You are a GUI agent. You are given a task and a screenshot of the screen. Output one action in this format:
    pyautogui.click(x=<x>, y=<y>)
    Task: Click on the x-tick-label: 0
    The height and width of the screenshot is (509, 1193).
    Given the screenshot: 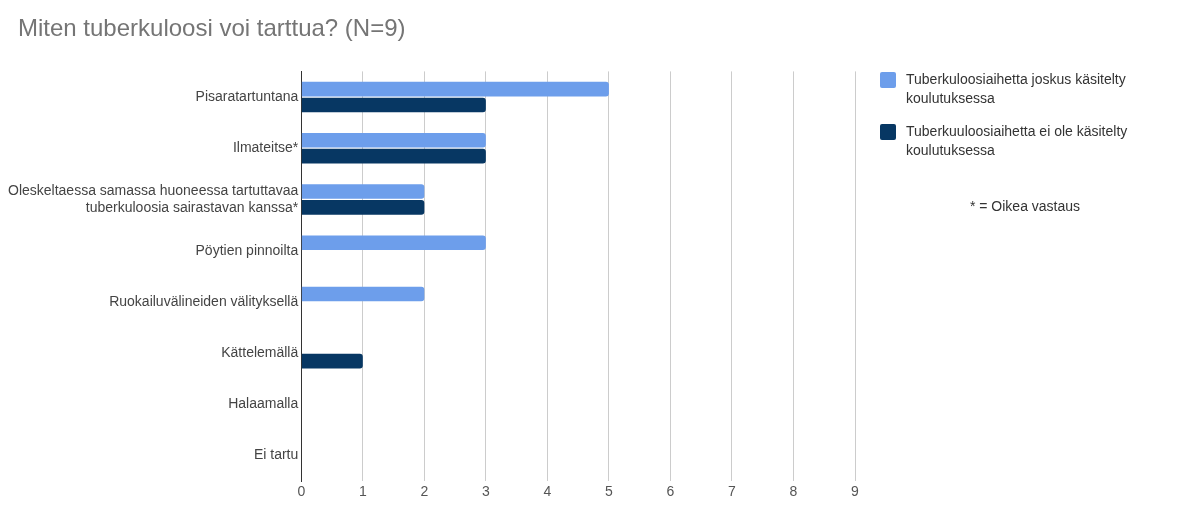 What is the action you would take?
    pyautogui.click(x=301, y=491)
    